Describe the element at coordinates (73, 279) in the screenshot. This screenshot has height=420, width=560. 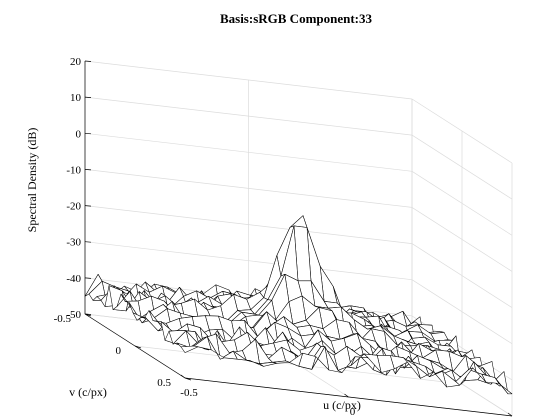
I see `z-tick-label: -40` at that location.